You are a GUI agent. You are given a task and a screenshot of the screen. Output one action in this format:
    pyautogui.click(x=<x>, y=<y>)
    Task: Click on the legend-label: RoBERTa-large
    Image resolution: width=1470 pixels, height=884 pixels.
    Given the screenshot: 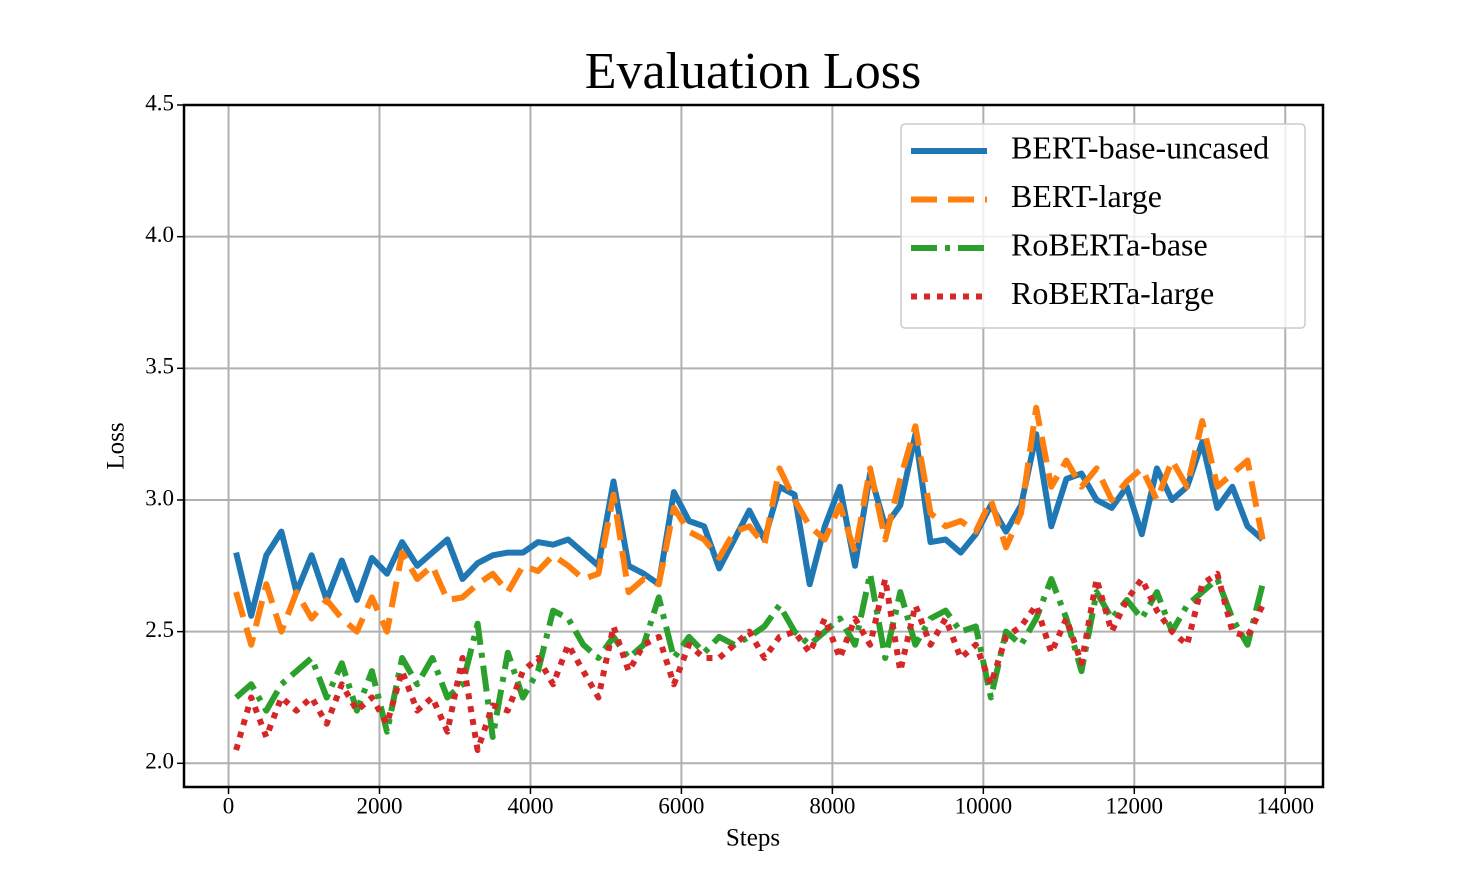 What is the action you would take?
    pyautogui.click(x=1112, y=293)
    